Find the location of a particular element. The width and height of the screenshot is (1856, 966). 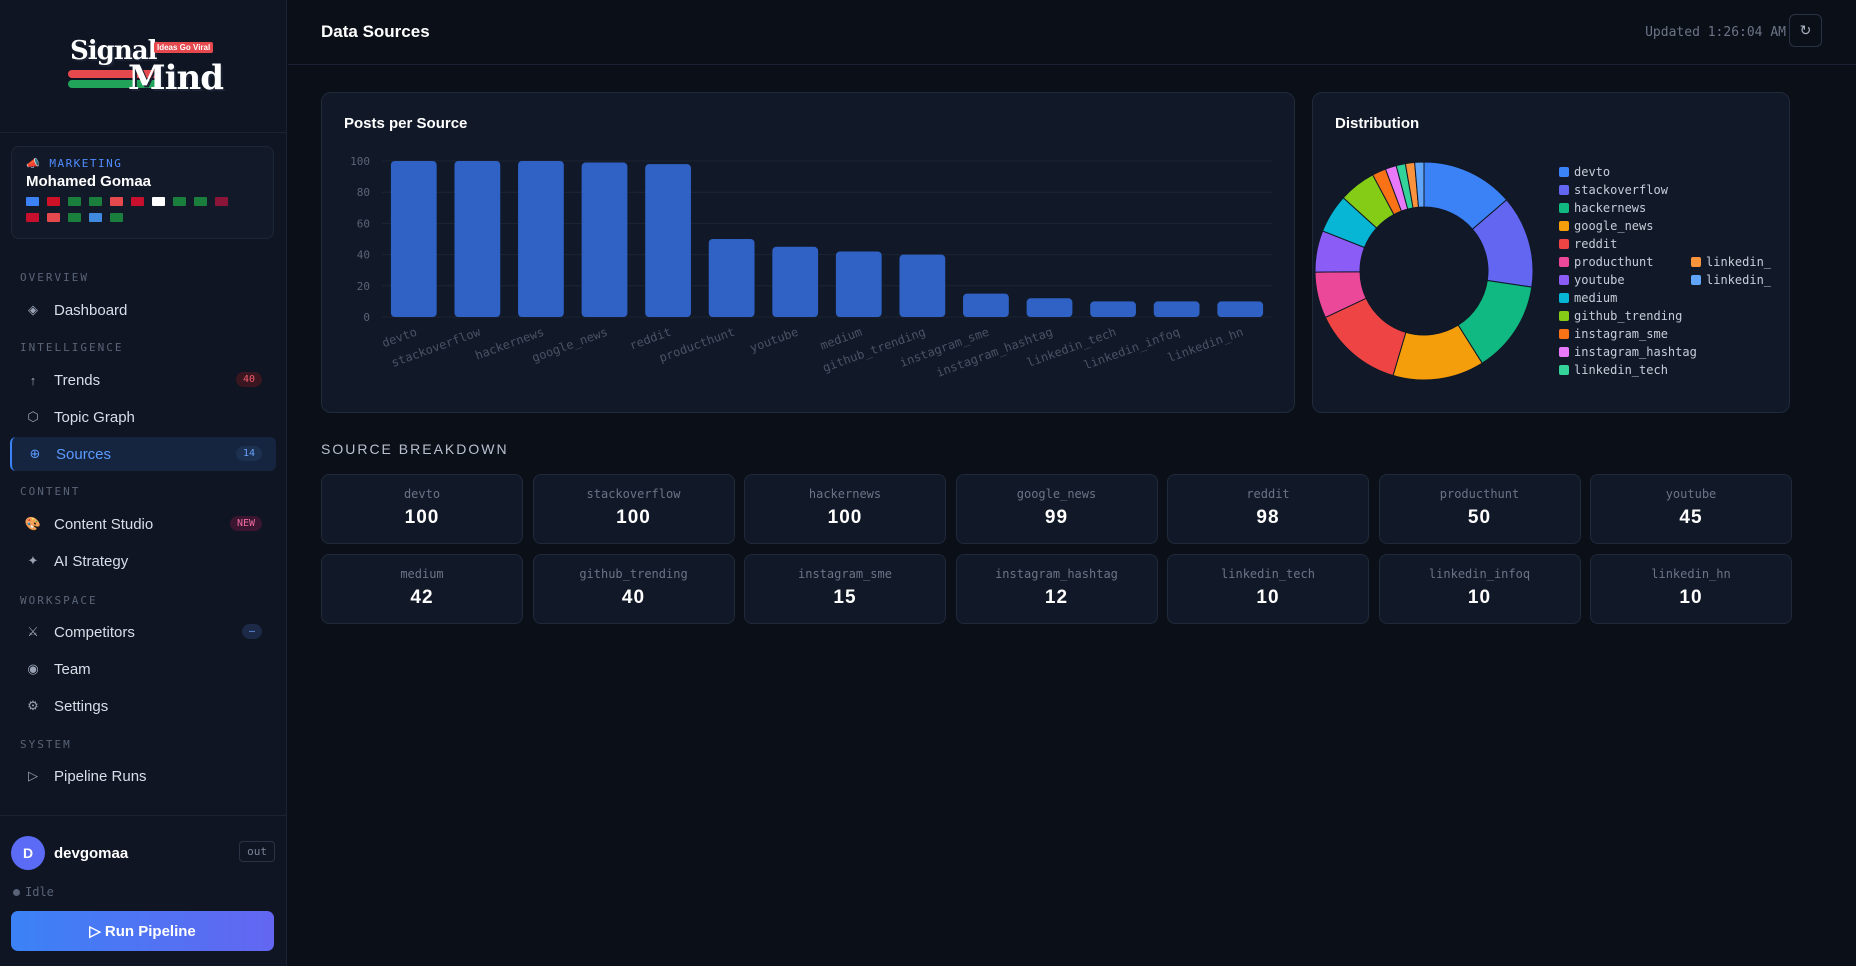

source-tile: reddit 98 is located at coordinates (1268, 509).